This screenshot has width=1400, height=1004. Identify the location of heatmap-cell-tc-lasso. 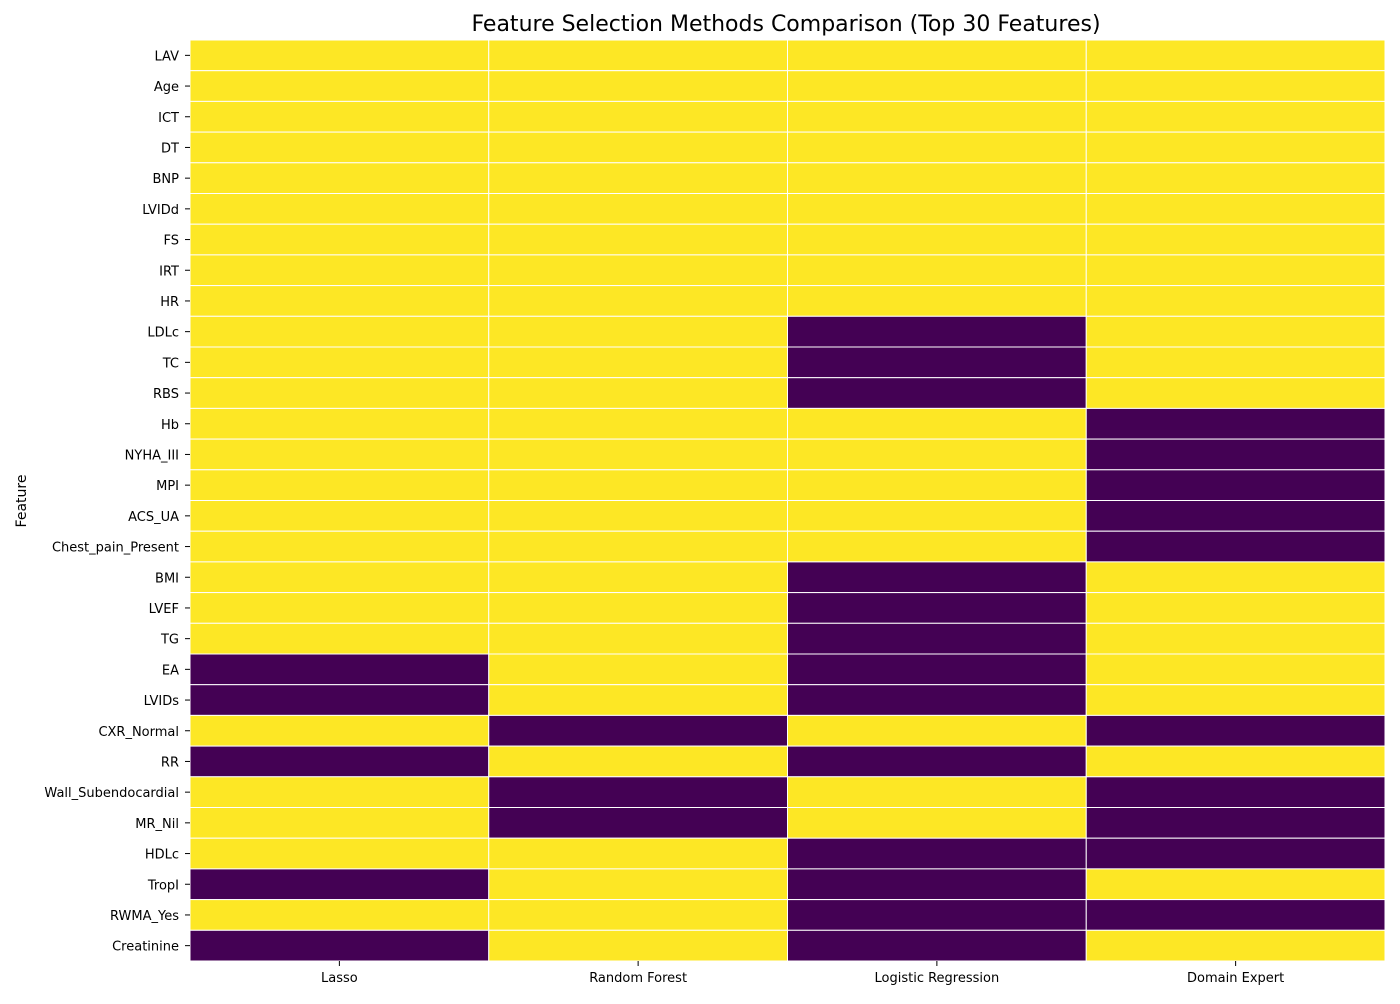
(339, 362).